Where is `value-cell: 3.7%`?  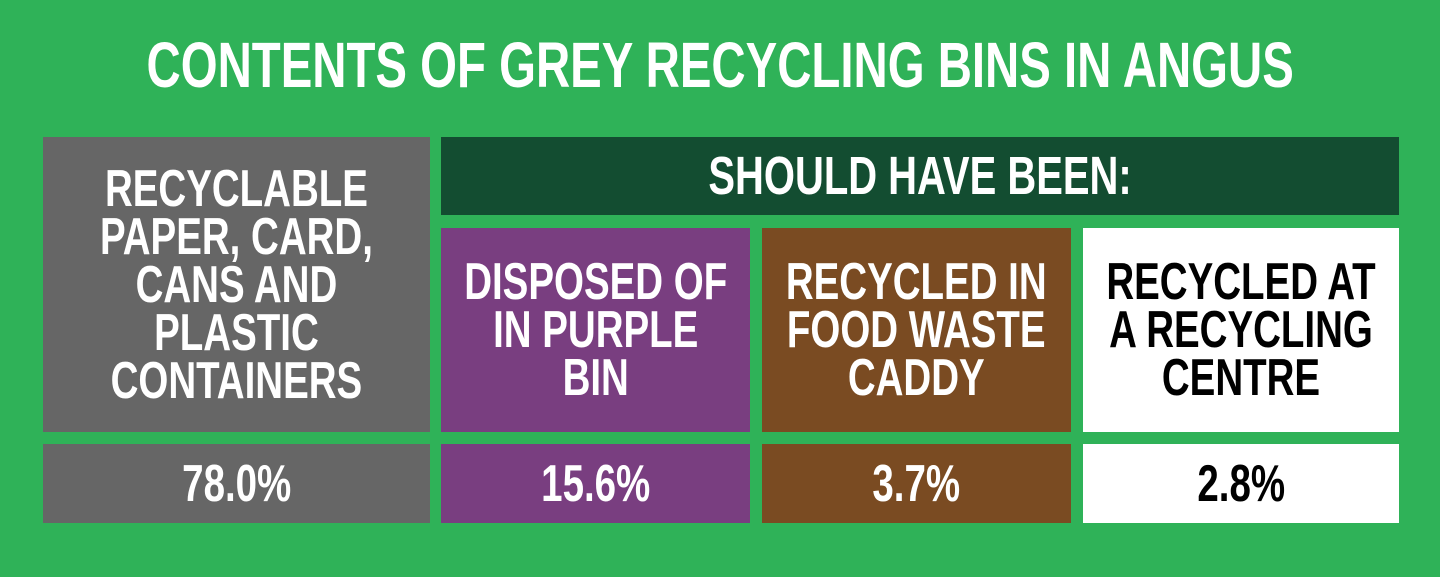 value-cell: 3.7% is located at coordinates (916, 483).